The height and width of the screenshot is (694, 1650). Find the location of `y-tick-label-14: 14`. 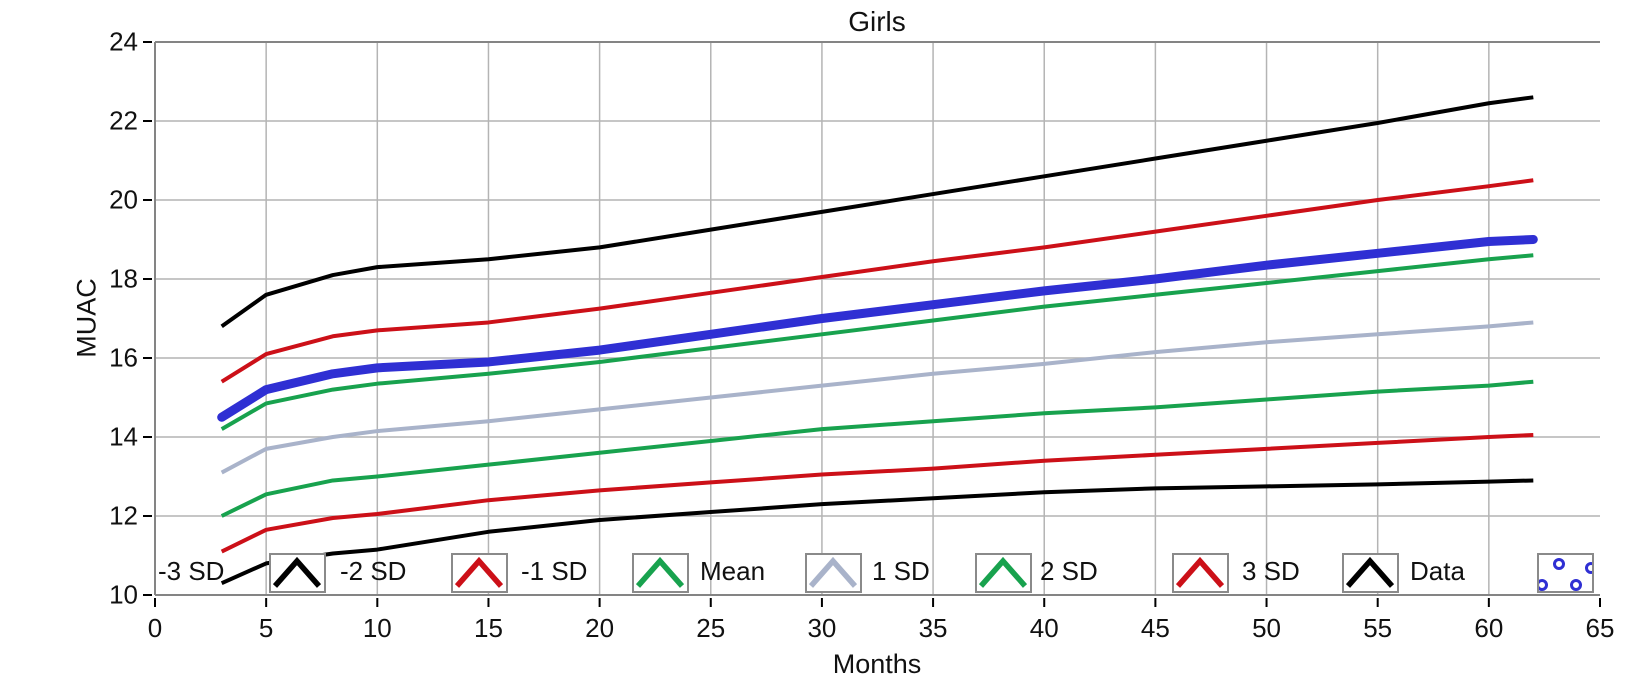

y-tick-label-14: 14 is located at coordinates (123, 436).